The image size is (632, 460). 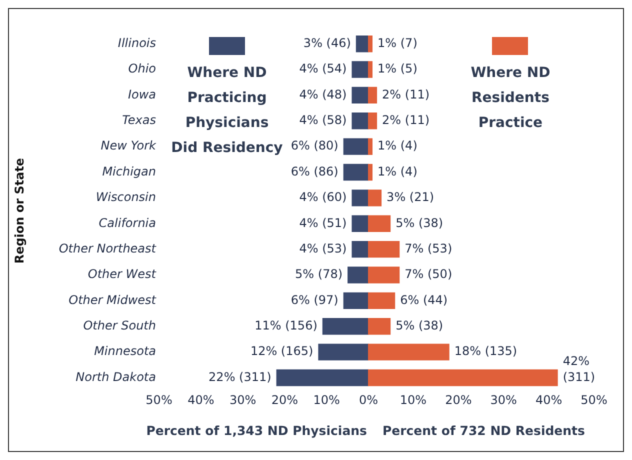 I want to click on y-tick-label: Illinois, so click(x=137, y=43).